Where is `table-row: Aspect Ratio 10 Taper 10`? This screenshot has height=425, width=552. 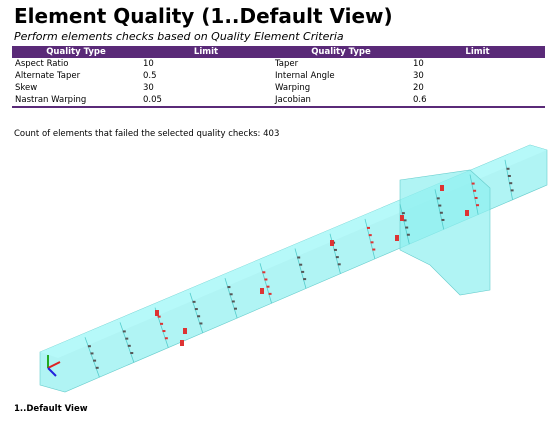 table-row: Aspect Ratio 10 Taper 10 is located at coordinates (278, 64).